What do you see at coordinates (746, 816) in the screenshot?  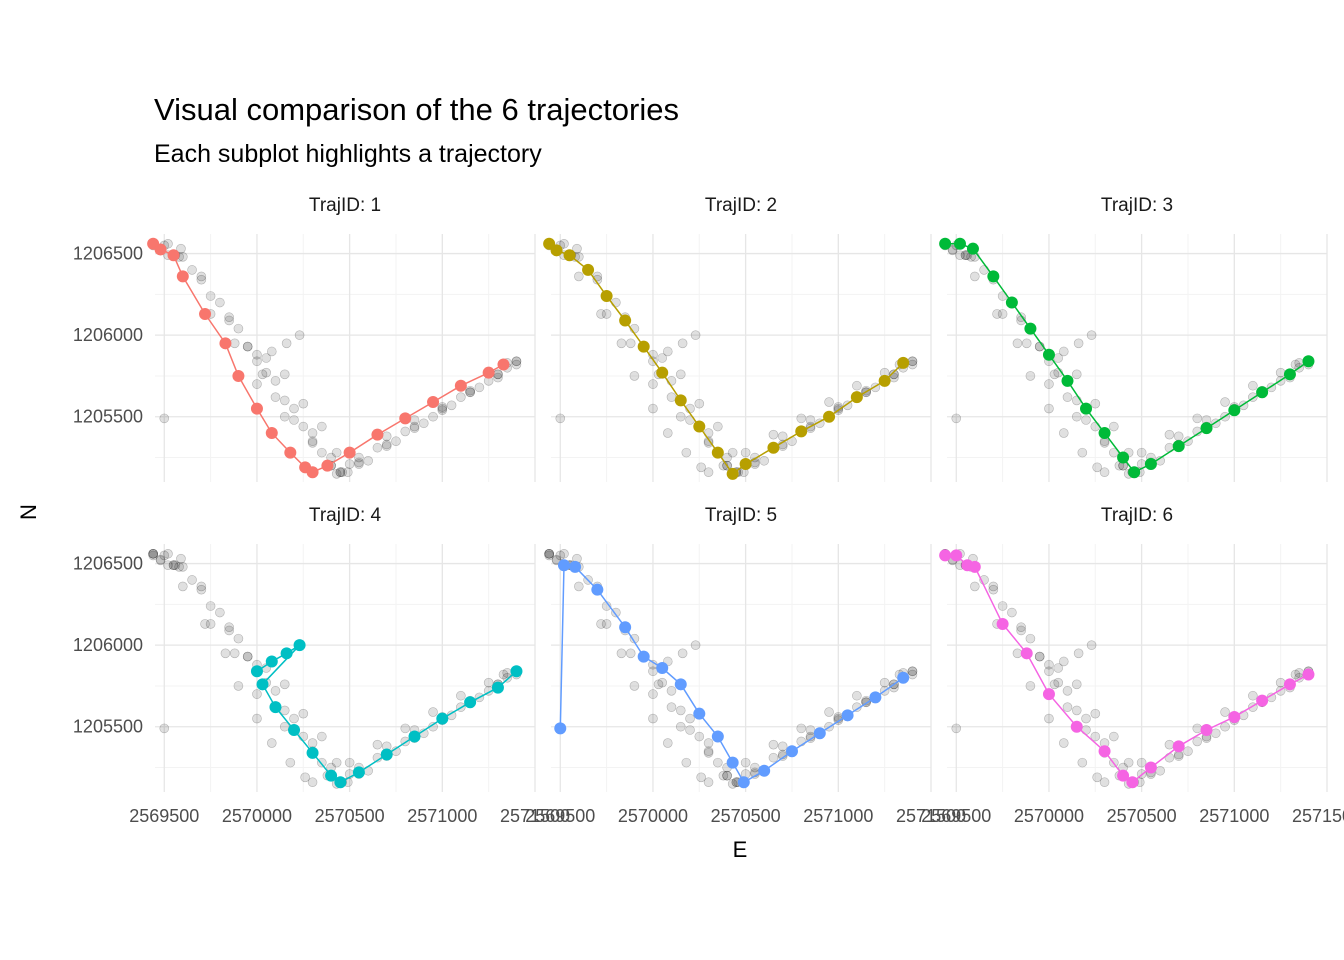 I see `x-tick-label: 2570500` at bounding box center [746, 816].